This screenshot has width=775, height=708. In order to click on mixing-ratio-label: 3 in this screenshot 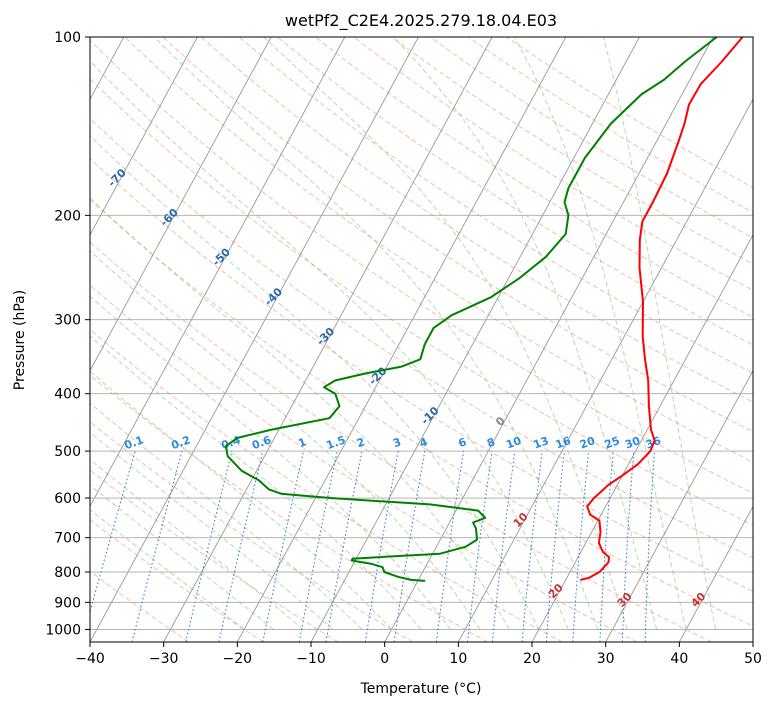, I will do `click(397, 442)`.